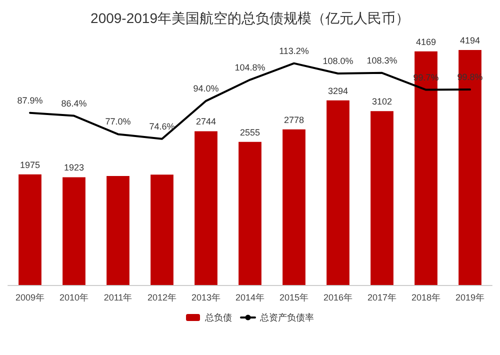 Image resolution: width=500 pixels, height=355 pixels. I want to click on x-tick-label: 2016年, so click(338, 297).